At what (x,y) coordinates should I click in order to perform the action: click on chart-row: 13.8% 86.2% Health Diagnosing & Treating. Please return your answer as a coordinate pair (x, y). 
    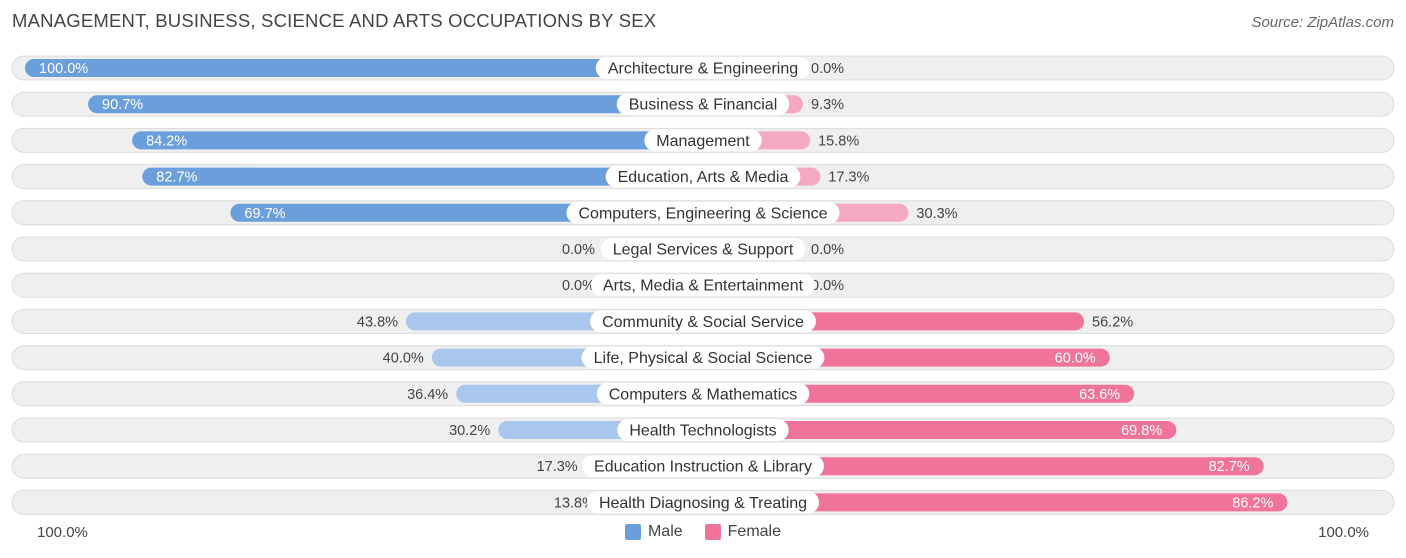
    Looking at the image, I should click on (703, 502).